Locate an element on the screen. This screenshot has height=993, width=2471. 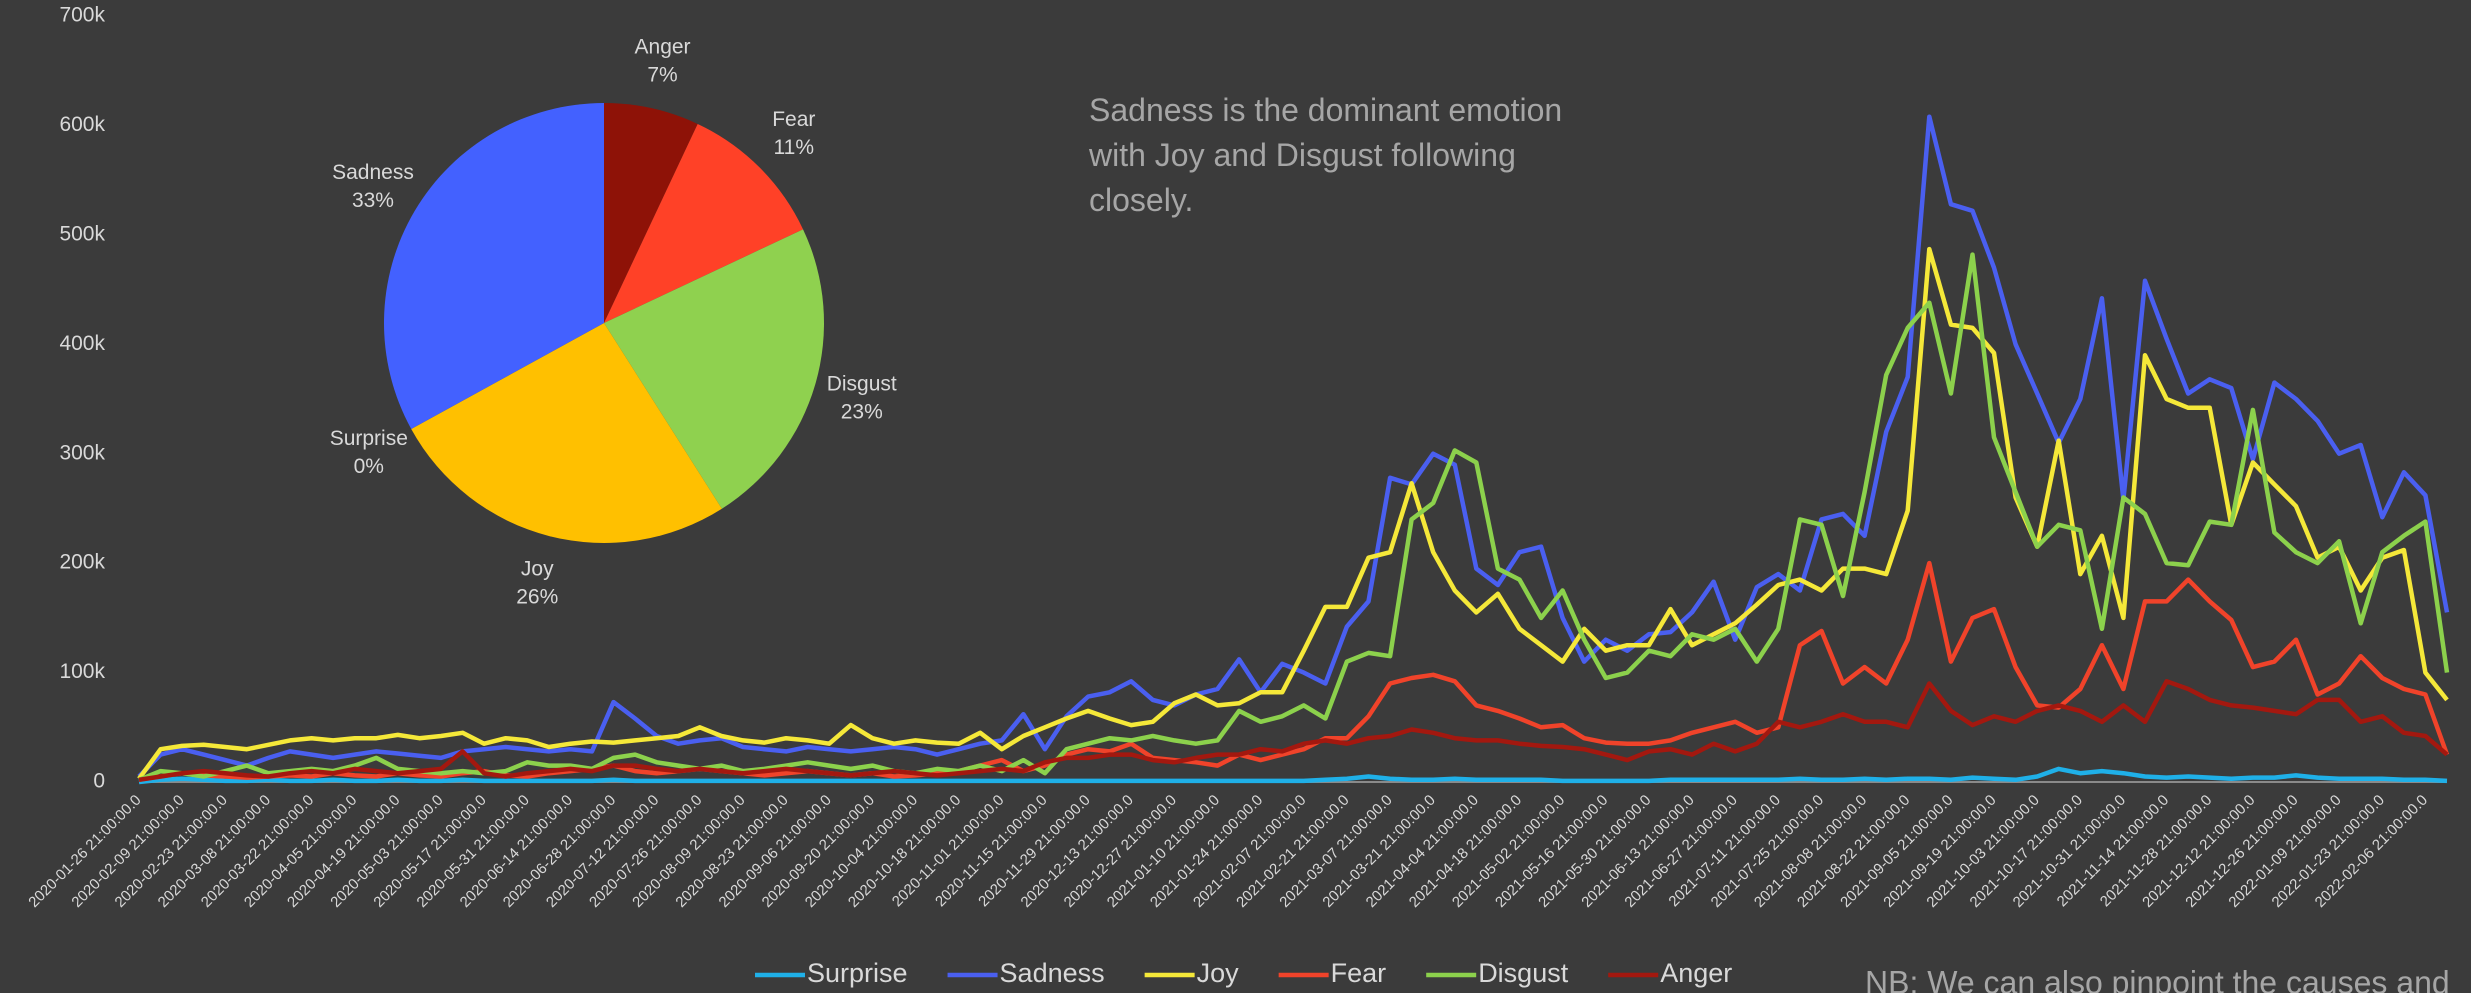
legend-label: Disgust is located at coordinates (1523, 973).